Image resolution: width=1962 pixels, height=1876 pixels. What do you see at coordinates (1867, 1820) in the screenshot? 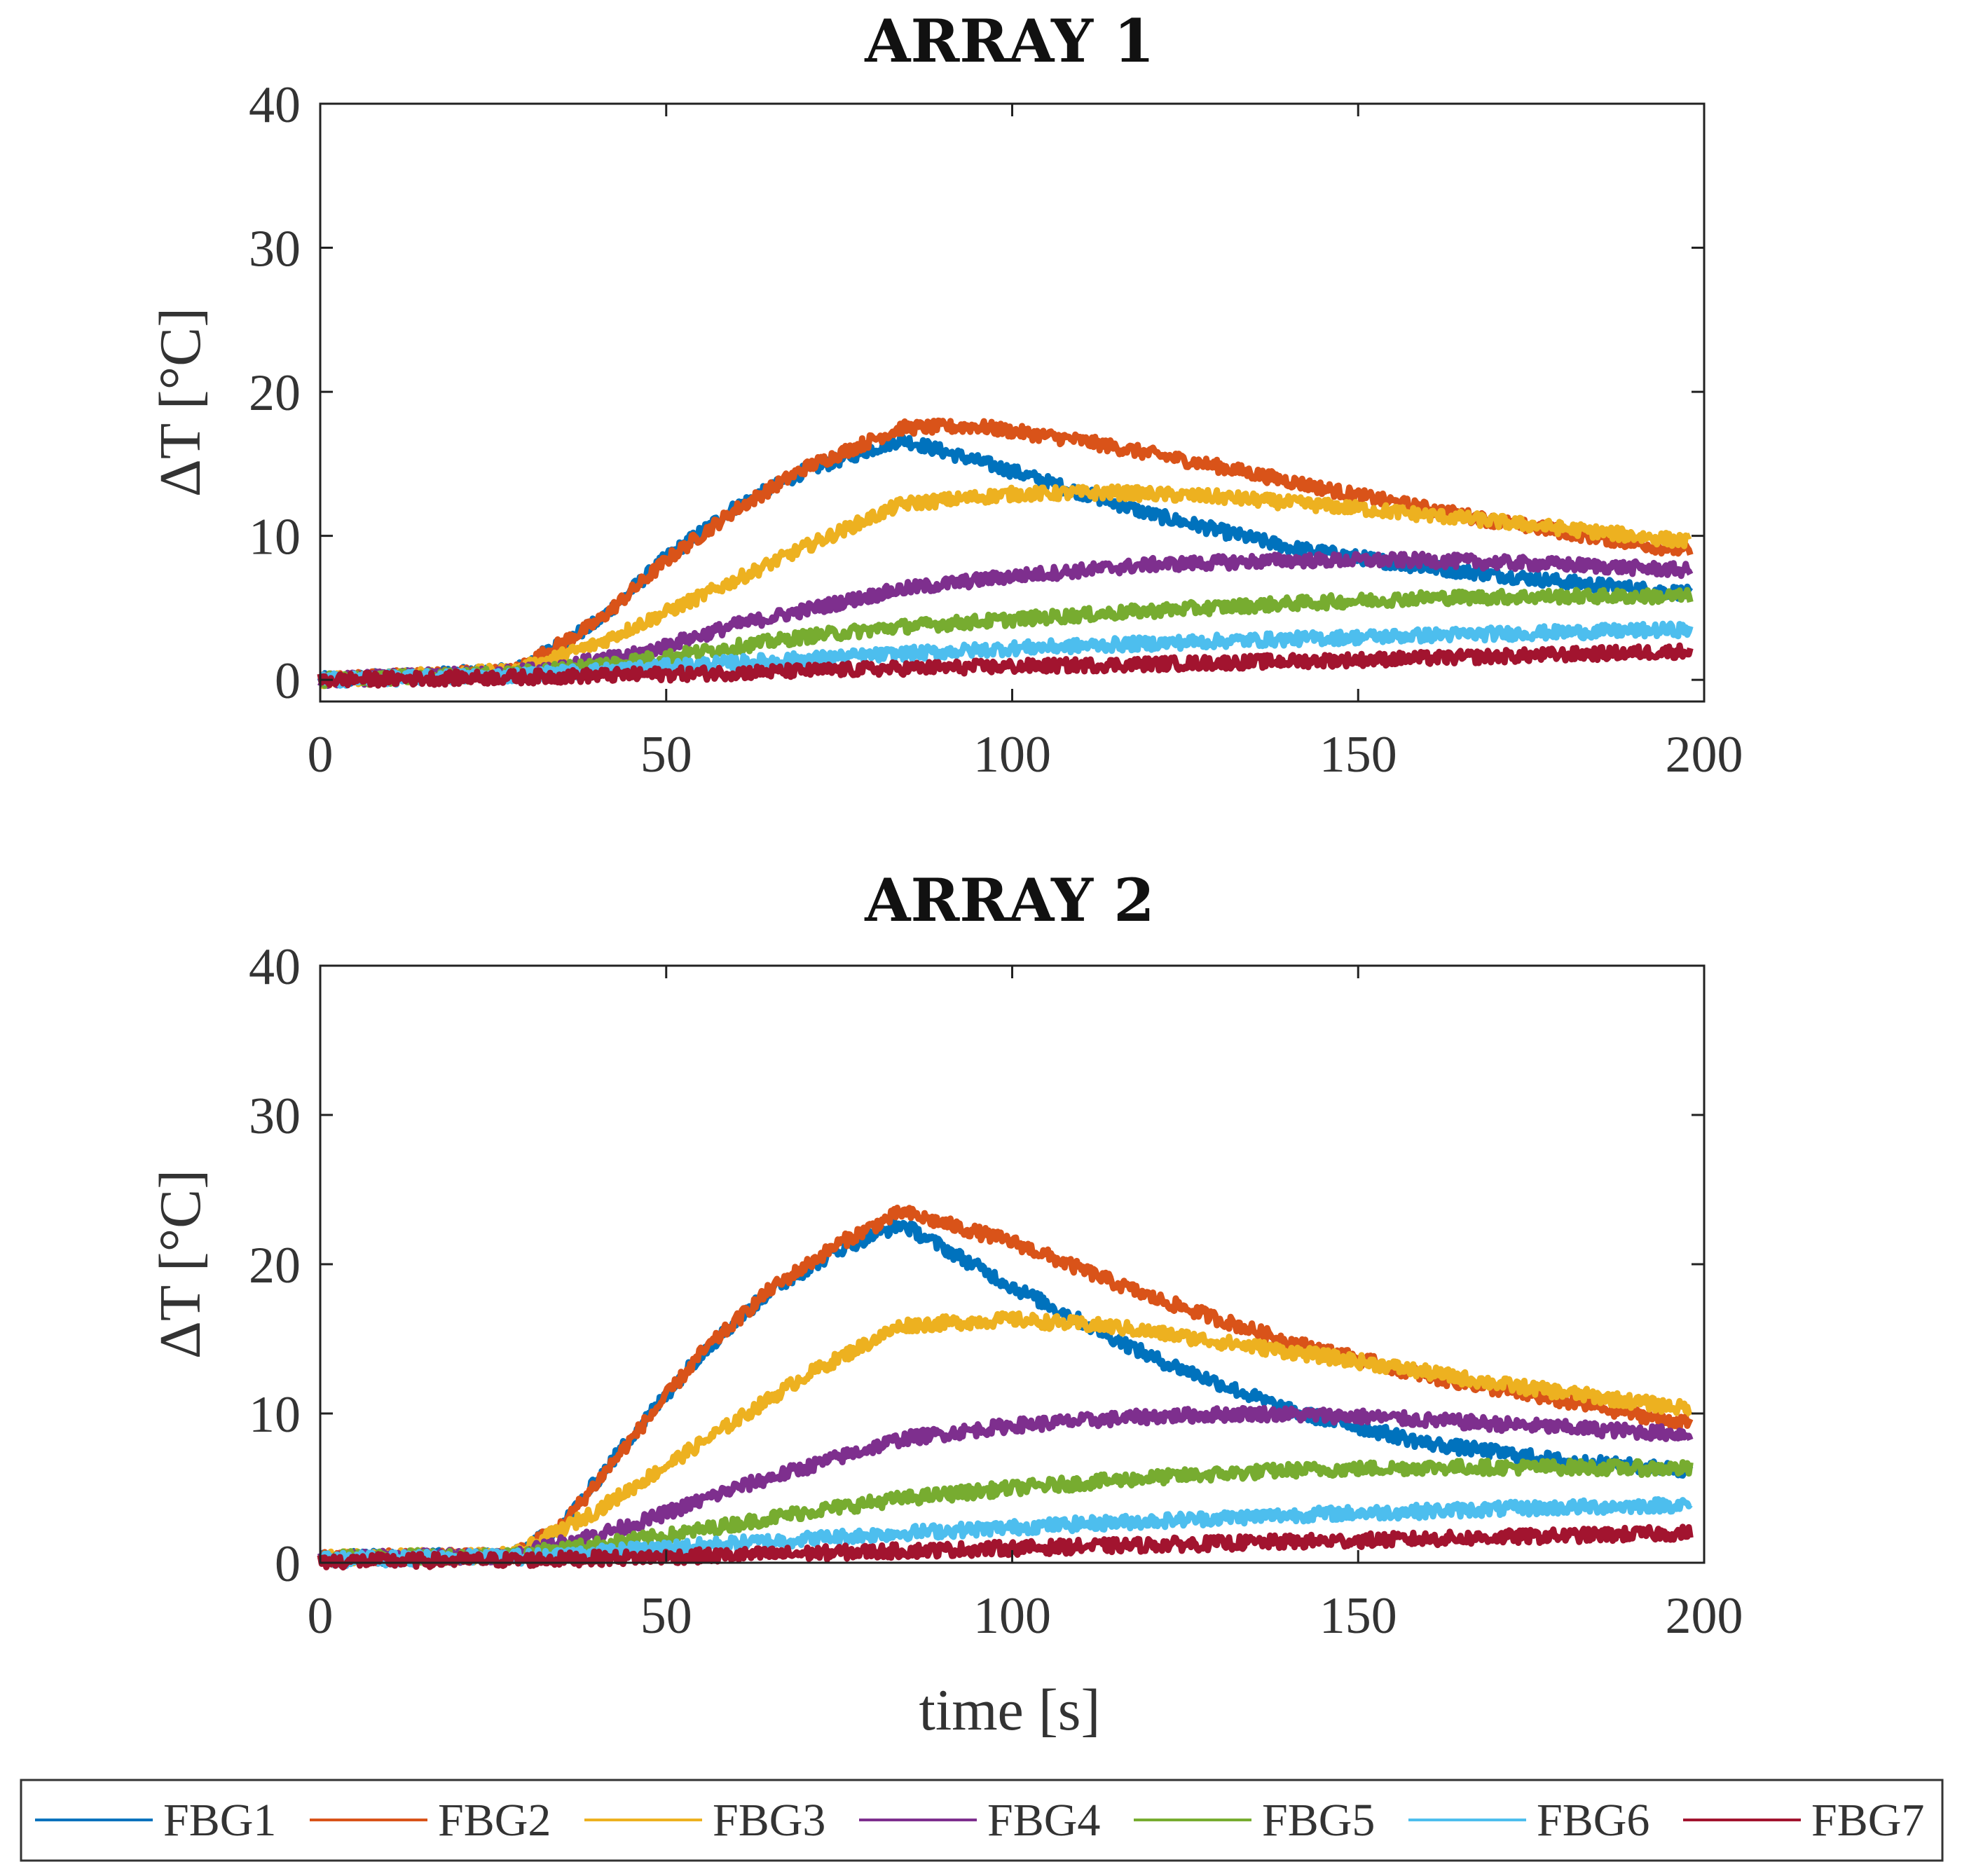
I see `legend-label-fbg7: FBG7` at bounding box center [1867, 1820].